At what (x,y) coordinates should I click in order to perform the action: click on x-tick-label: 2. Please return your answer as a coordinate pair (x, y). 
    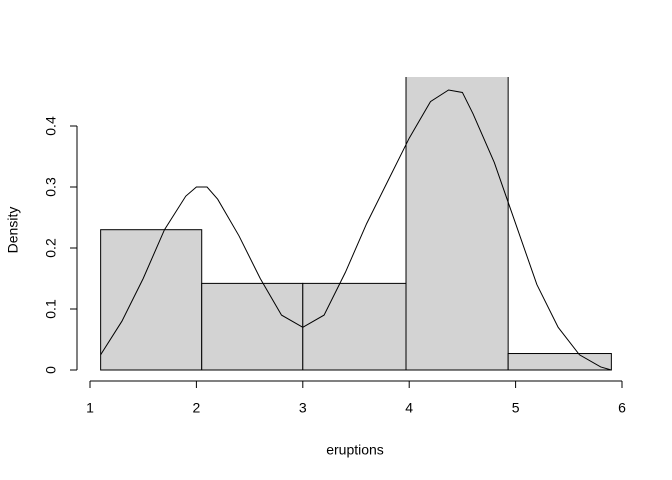
    Looking at the image, I should click on (197, 408).